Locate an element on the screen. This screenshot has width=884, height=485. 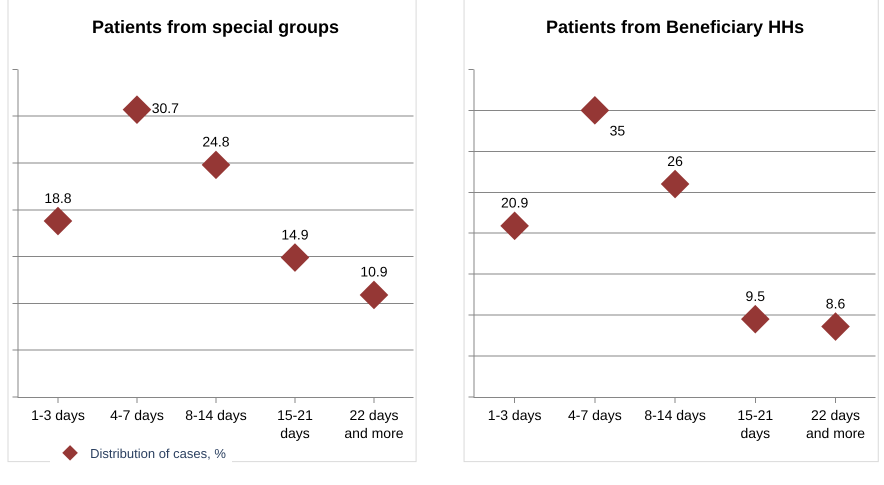
chart-title: Patients from special groups is located at coordinates (216, 27).